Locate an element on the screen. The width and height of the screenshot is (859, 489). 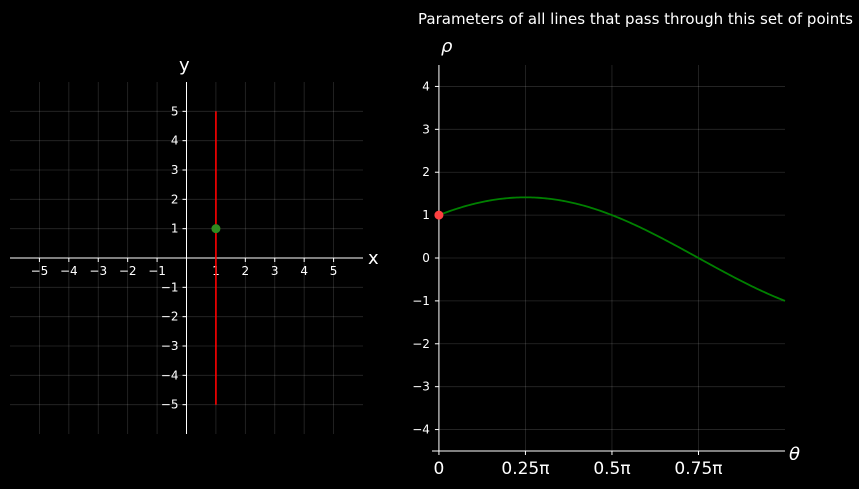
y-tick-label: −2 is located at coordinates (170, 317).